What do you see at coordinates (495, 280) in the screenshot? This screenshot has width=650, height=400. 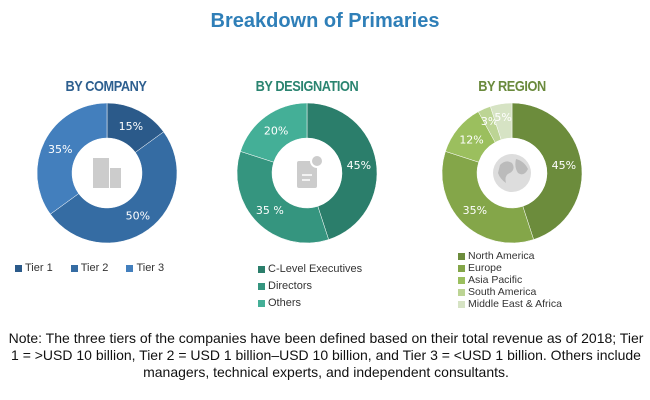 I see `legend-label: Asia Pacific` at bounding box center [495, 280].